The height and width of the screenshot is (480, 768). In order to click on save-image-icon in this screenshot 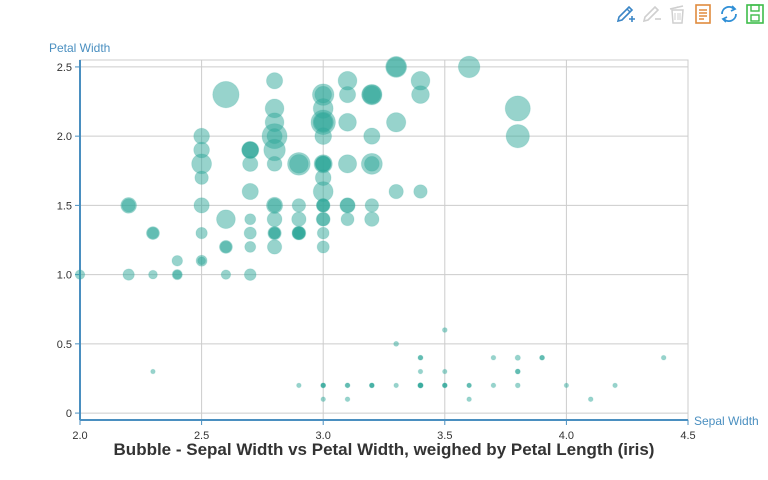, I will do `click(755, 14)`.